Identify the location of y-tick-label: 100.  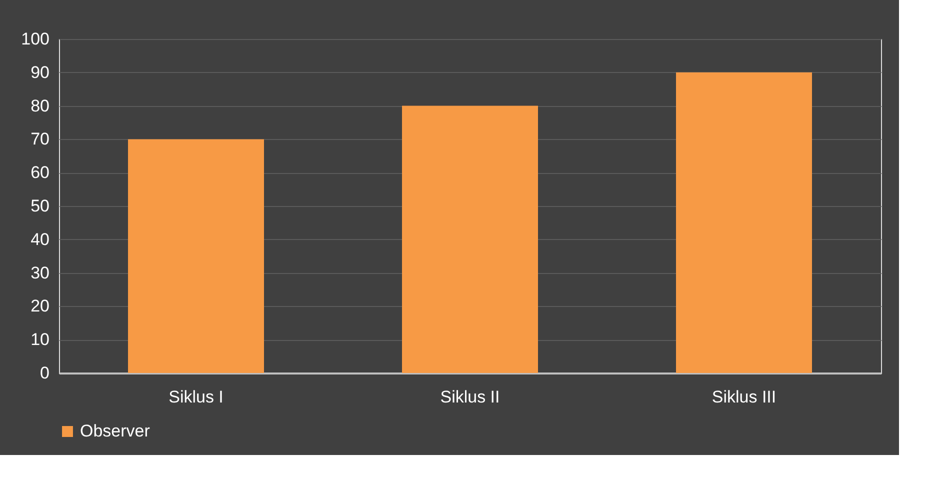
(35, 39).